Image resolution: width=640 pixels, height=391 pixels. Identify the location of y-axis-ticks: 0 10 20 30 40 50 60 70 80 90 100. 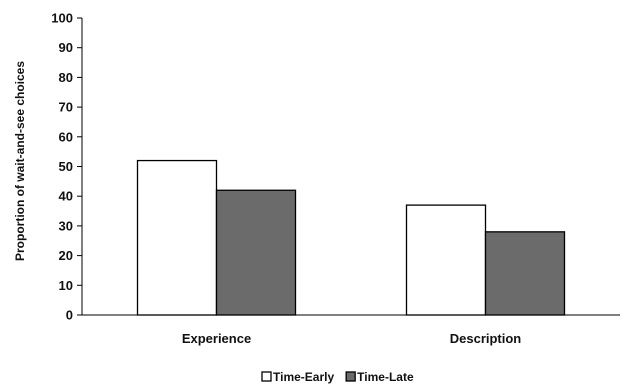
(66, 167).